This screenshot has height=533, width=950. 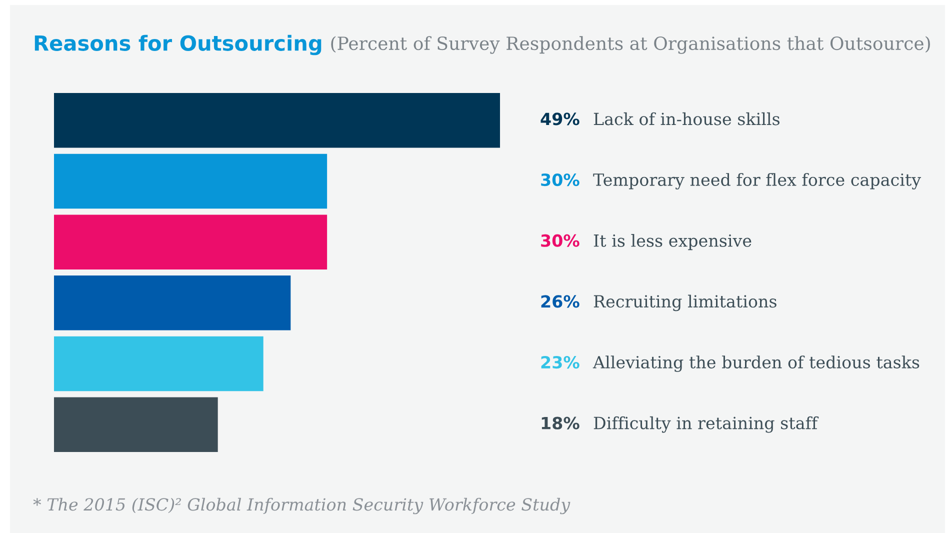 I want to click on y-tick-label: It is less expensive, so click(x=673, y=242).